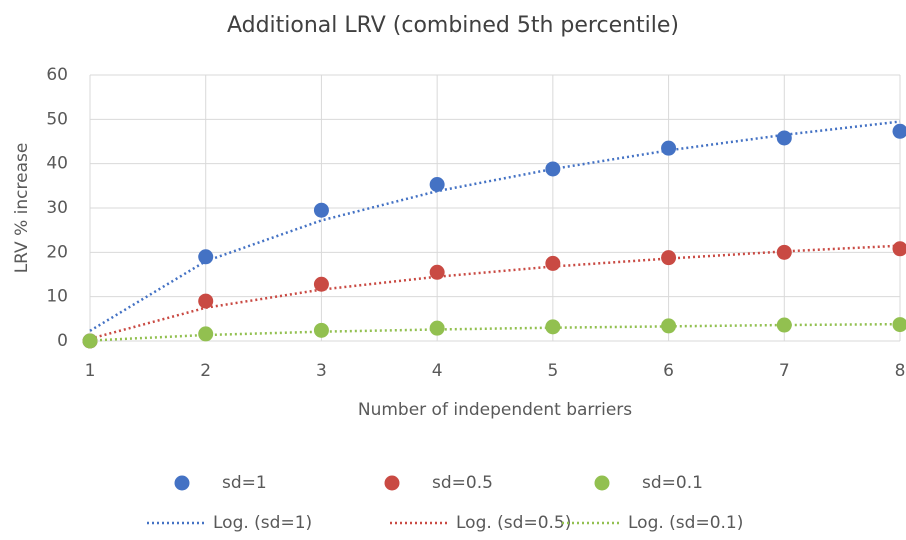  I want to click on x-tick-label: 1, so click(90, 371).